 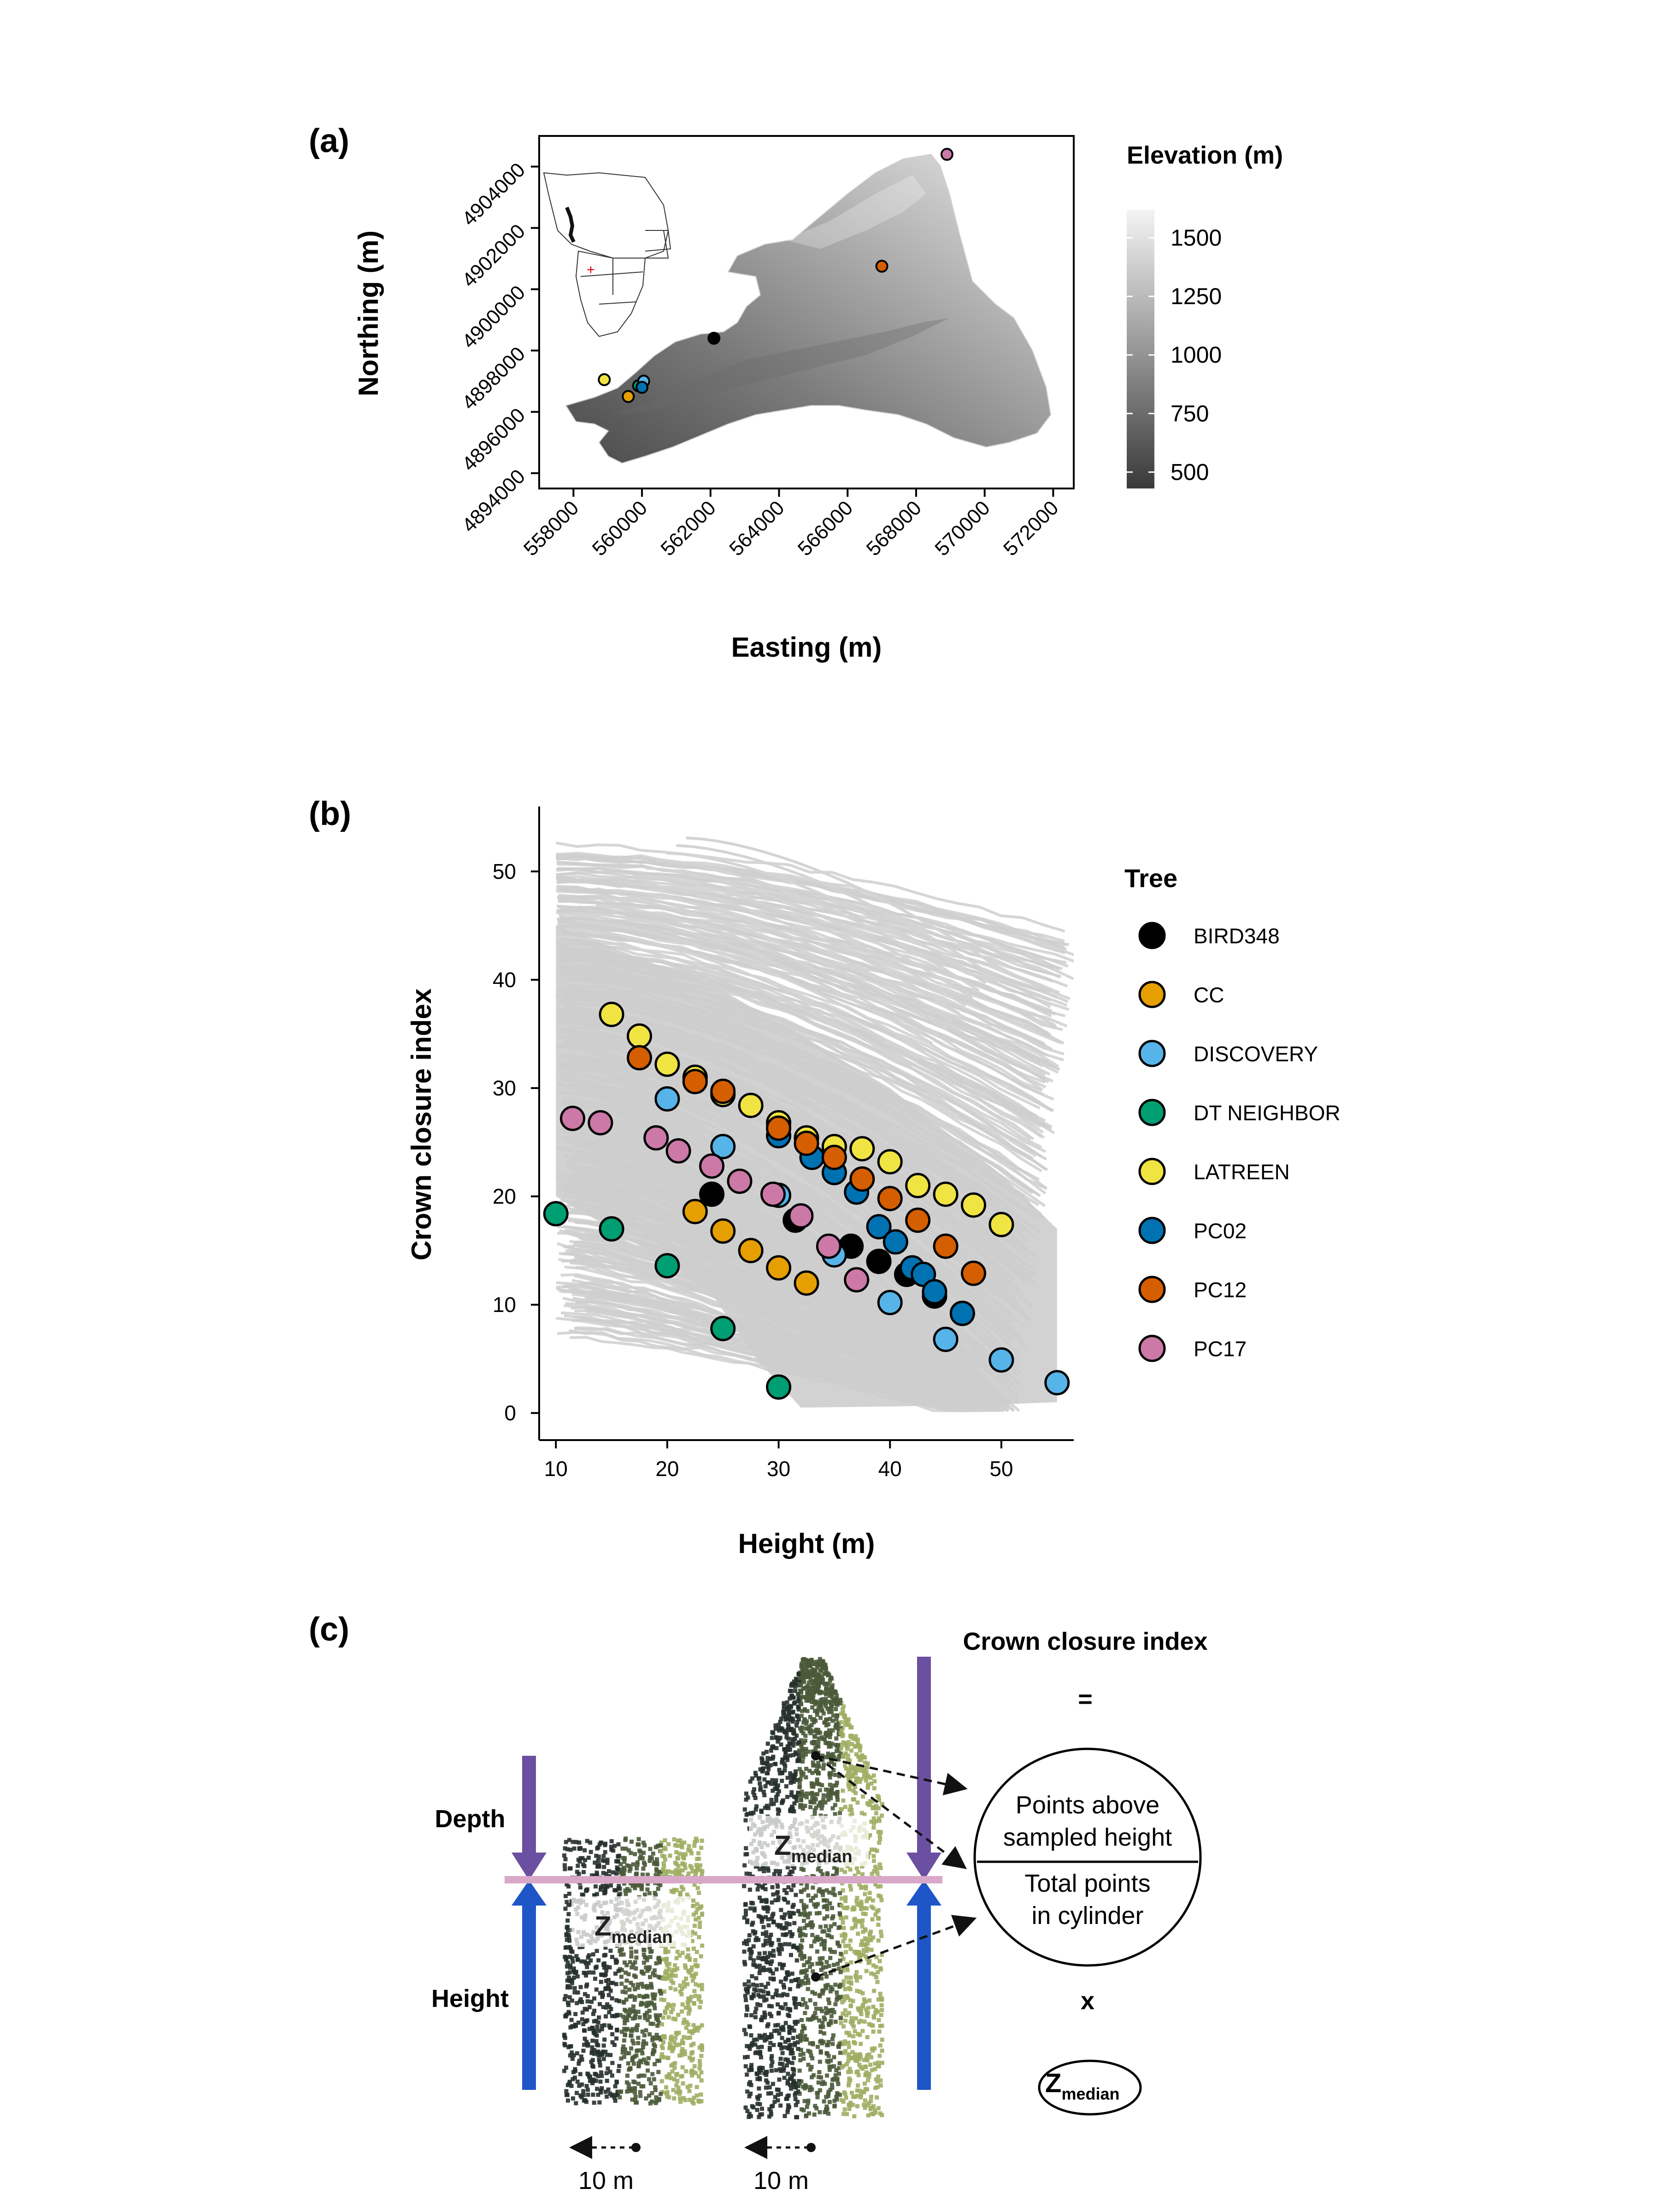 I want to click on data-point-latreen, so click(x=918, y=1186).